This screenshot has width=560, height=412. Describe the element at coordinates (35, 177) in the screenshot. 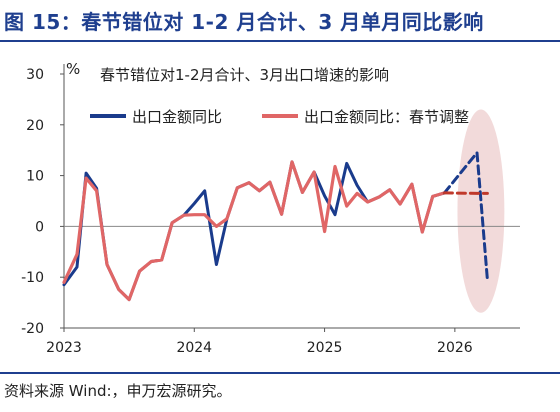

I see `y-tick-label: 10` at that location.